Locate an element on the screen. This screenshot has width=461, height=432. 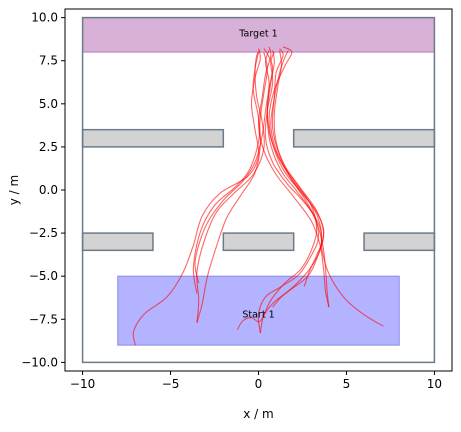
y-tick-label-3: −2.5 is located at coordinates (43, 233).